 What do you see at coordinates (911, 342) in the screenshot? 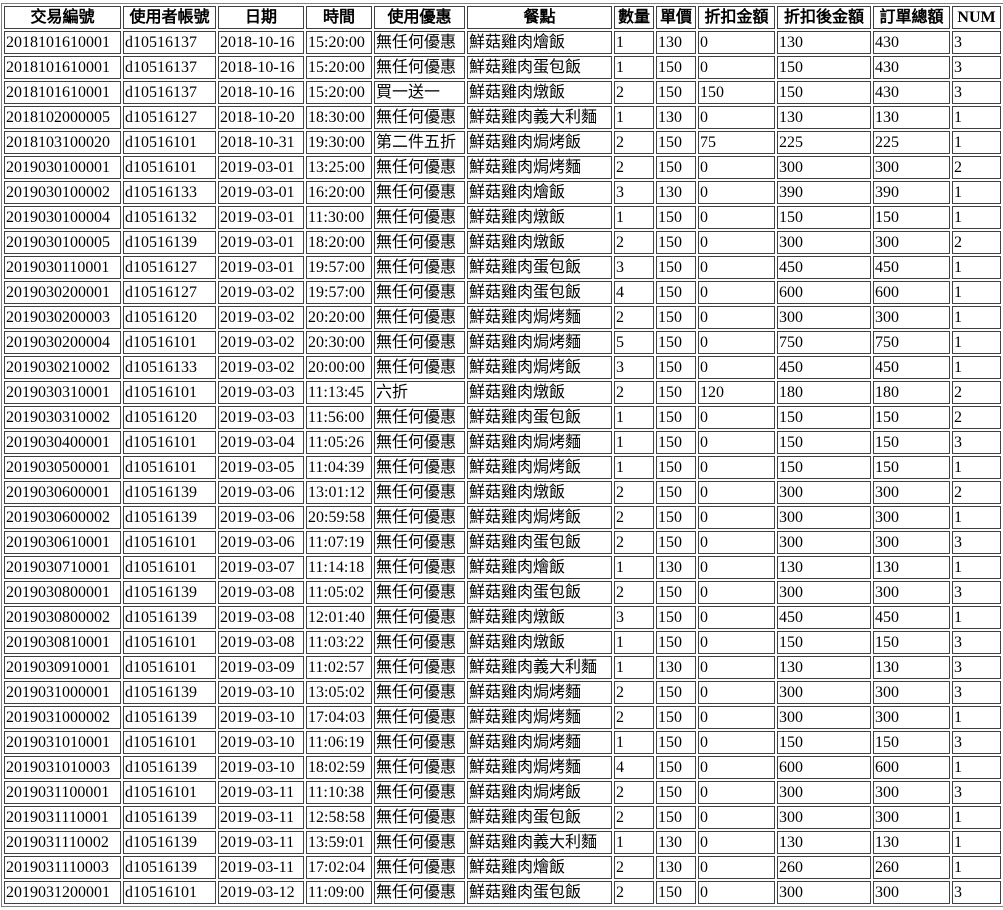
I see `cell-order-total: 750` at bounding box center [911, 342].